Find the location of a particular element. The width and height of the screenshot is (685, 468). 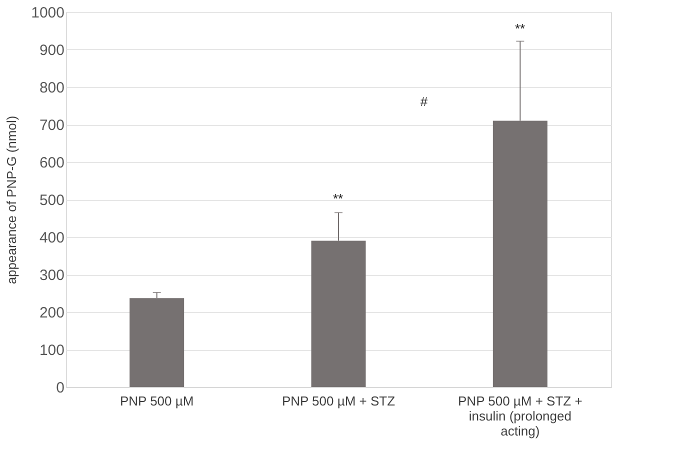

y-tick-label: 200 is located at coordinates (51, 313).